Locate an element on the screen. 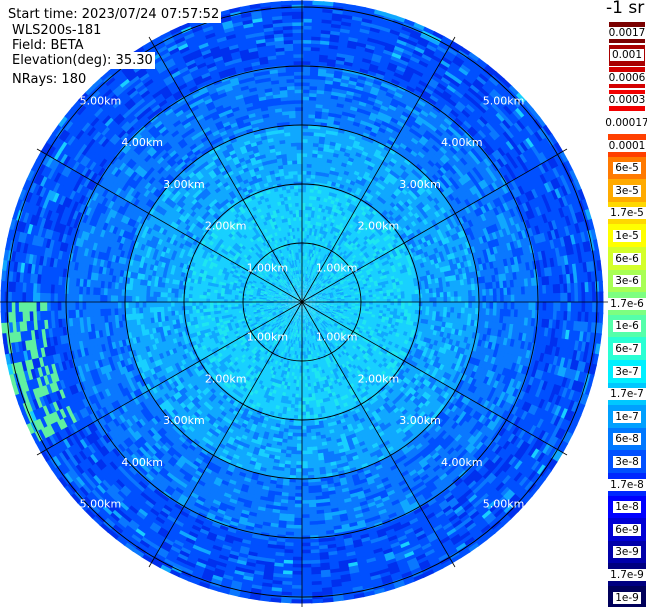 Image resolution: width=647 pixels, height=607 pixels. colorbar-label: 1e-8 is located at coordinates (627, 507).